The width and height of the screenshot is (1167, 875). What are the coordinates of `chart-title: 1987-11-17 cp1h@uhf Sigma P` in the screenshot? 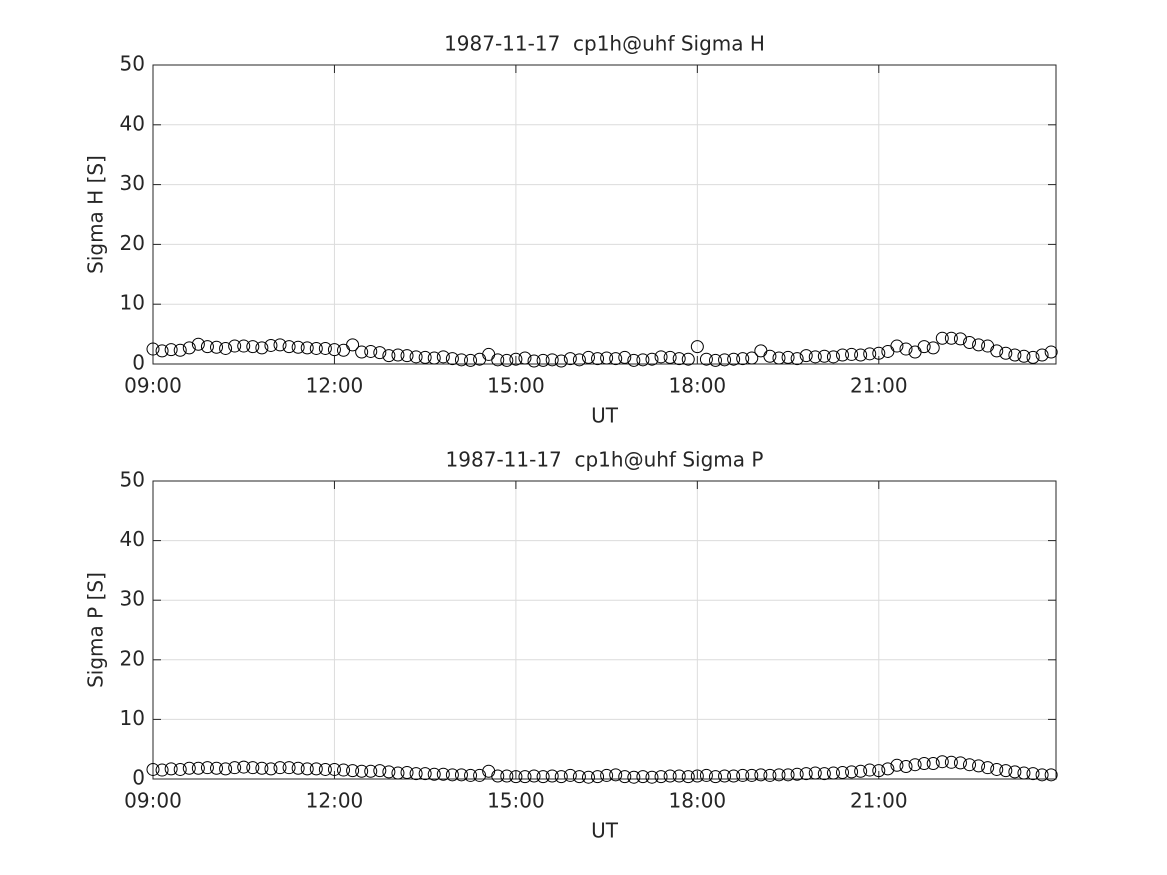 It's located at (605, 460).